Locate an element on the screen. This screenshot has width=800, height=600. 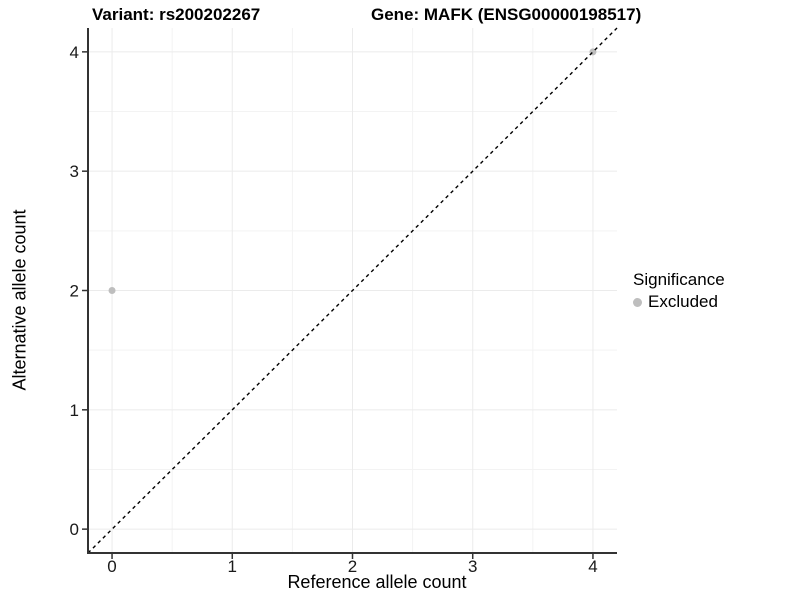
y-tick-label: 2 is located at coordinates (74, 291).